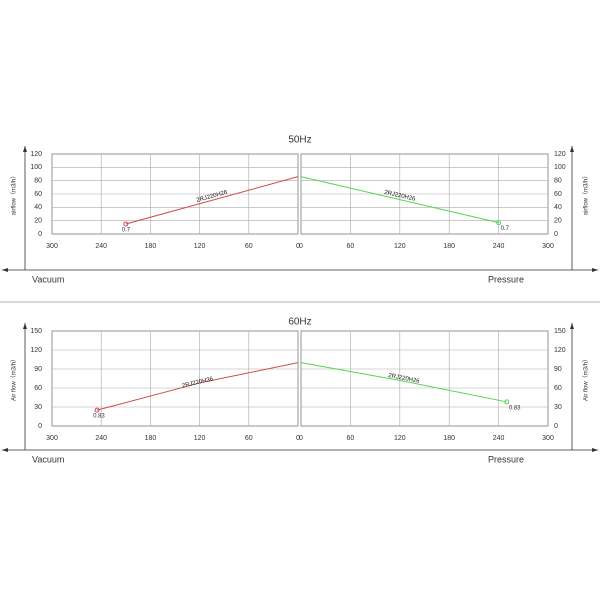 The image size is (600, 600). I want to click on panel-title: 50Hz, so click(299, 140).